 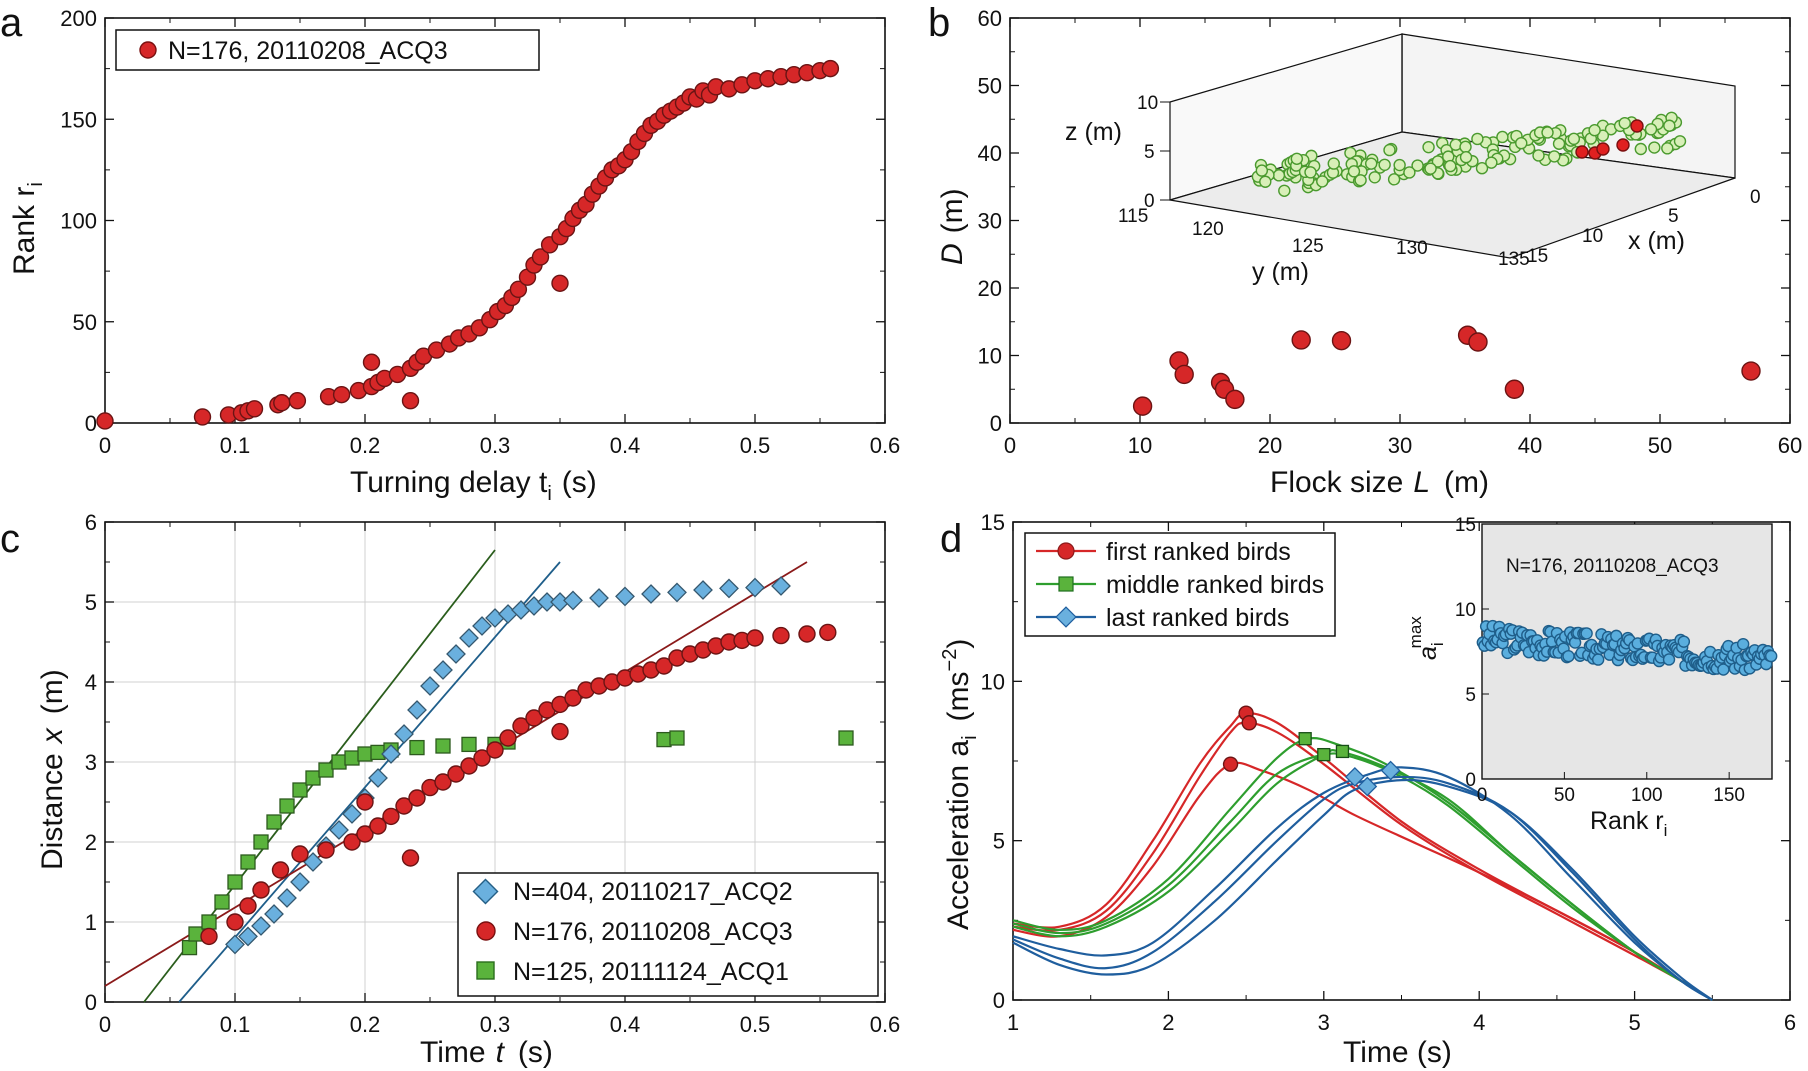 What do you see at coordinates (1479, 1022) in the screenshot?
I see `x-tick-label: 4` at bounding box center [1479, 1022].